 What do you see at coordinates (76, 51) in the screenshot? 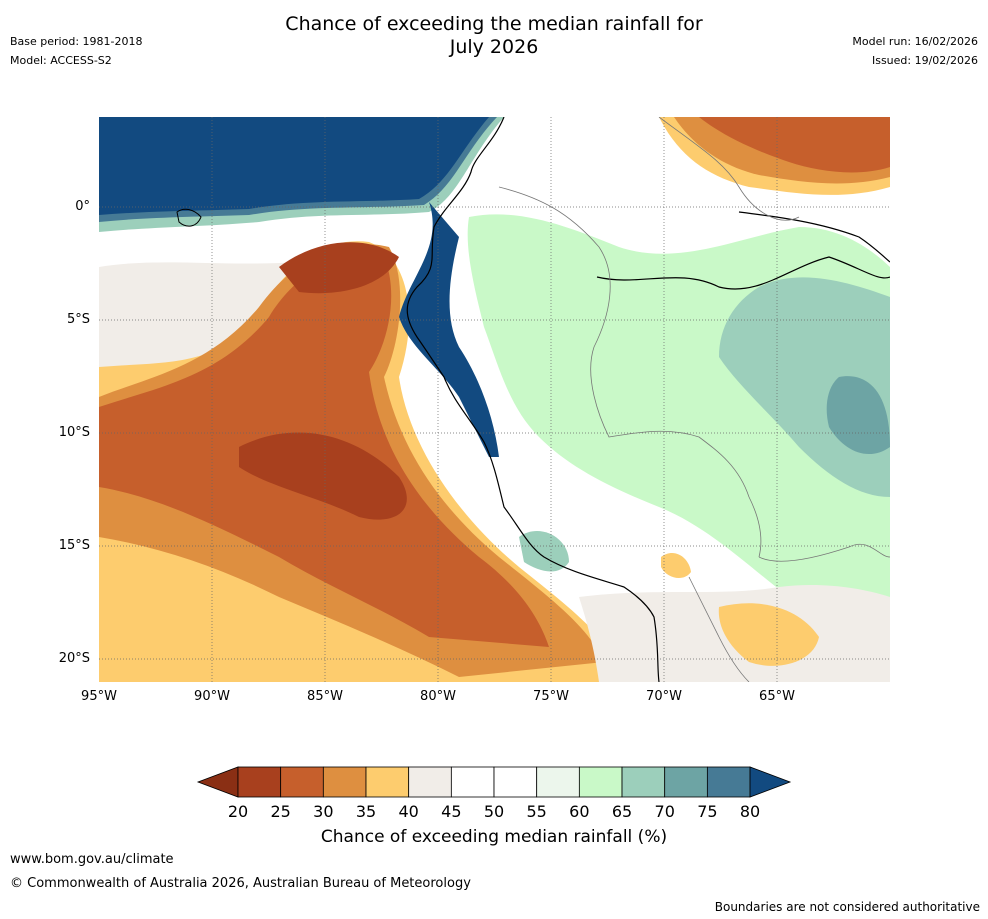
I see `meta-left: Base period: 1981-2018 Model: ACCESS-S2` at bounding box center [76, 51].